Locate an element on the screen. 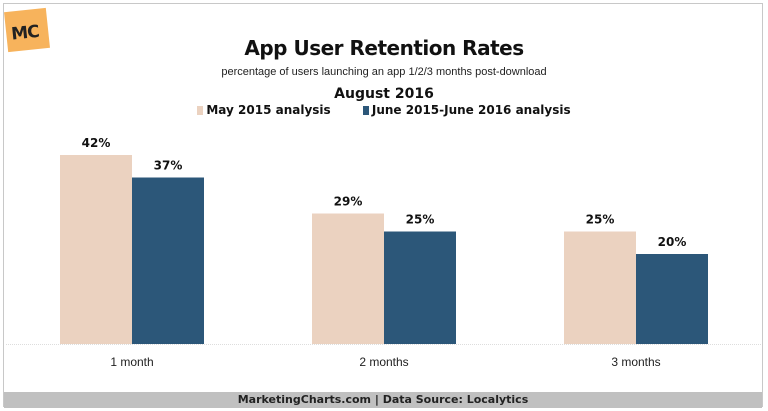  x-tick-label: 1 month is located at coordinates (131, 362).